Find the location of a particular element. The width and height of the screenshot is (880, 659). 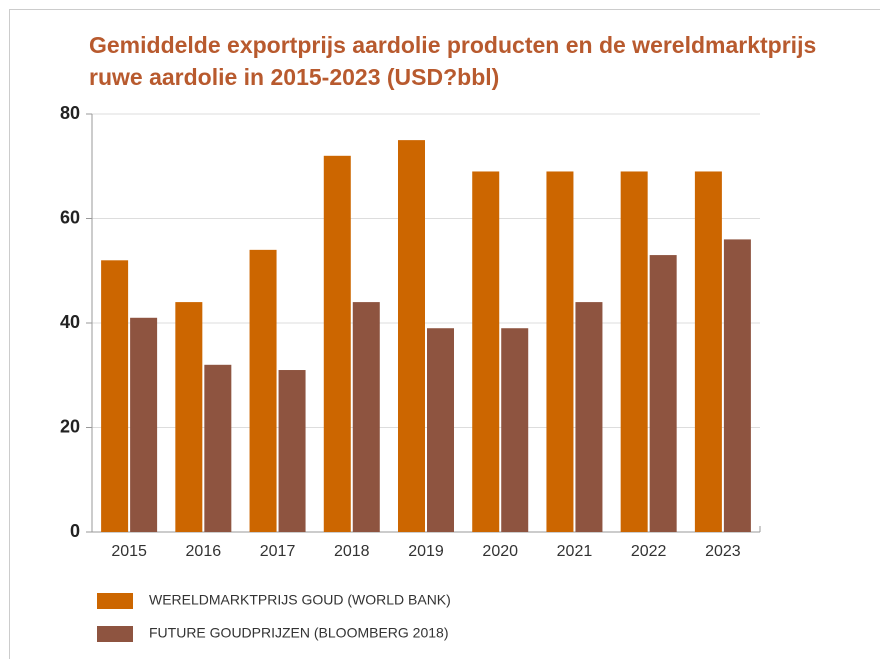

x-tick-label: 2021 is located at coordinates (575, 551).